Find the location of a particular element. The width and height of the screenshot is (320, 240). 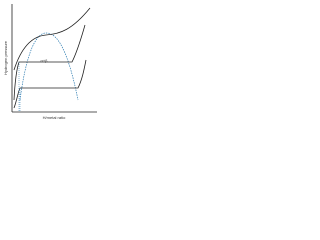

y-axis-label: Hydrogen pressure is located at coordinates (5, 57).